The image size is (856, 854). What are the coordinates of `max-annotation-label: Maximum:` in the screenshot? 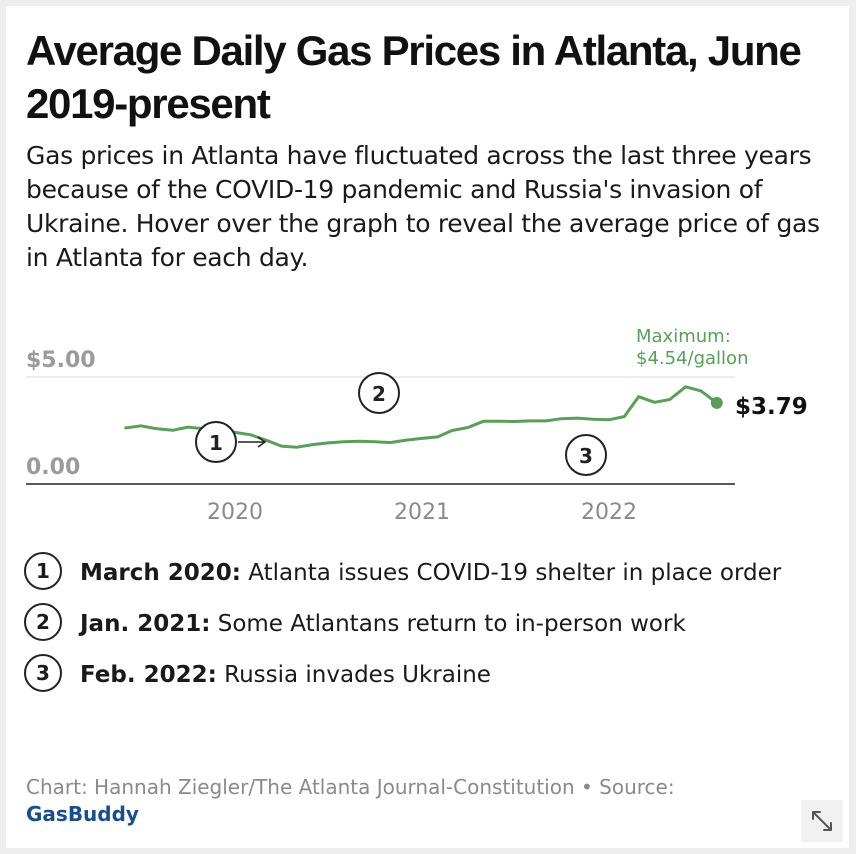 It's located at (683, 336).